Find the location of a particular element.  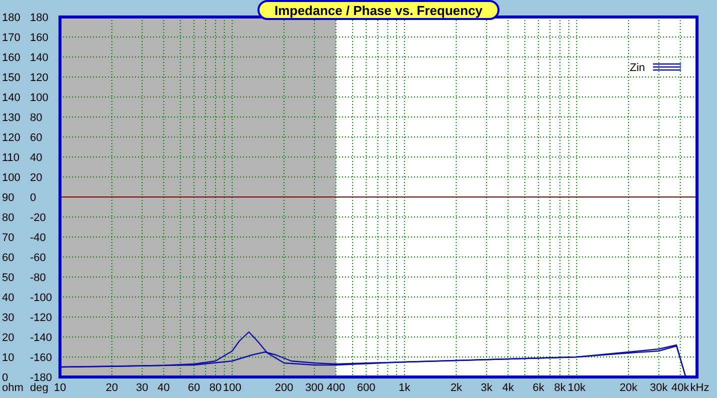

x-tick-label: 400 is located at coordinates (336, 388).